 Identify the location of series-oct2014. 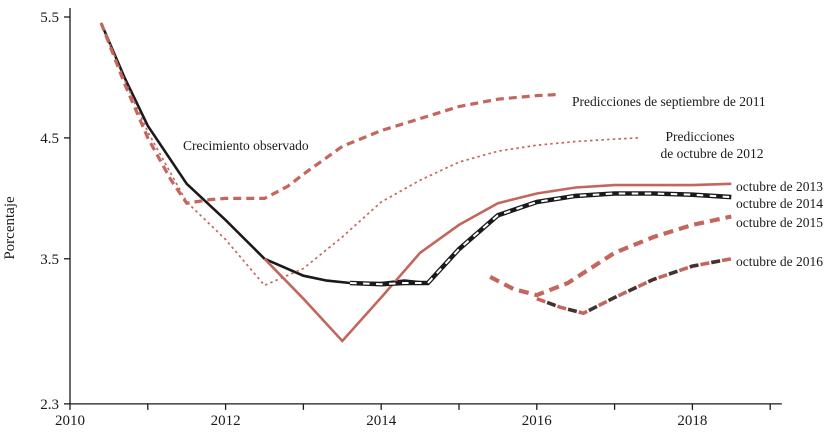
(541, 239).